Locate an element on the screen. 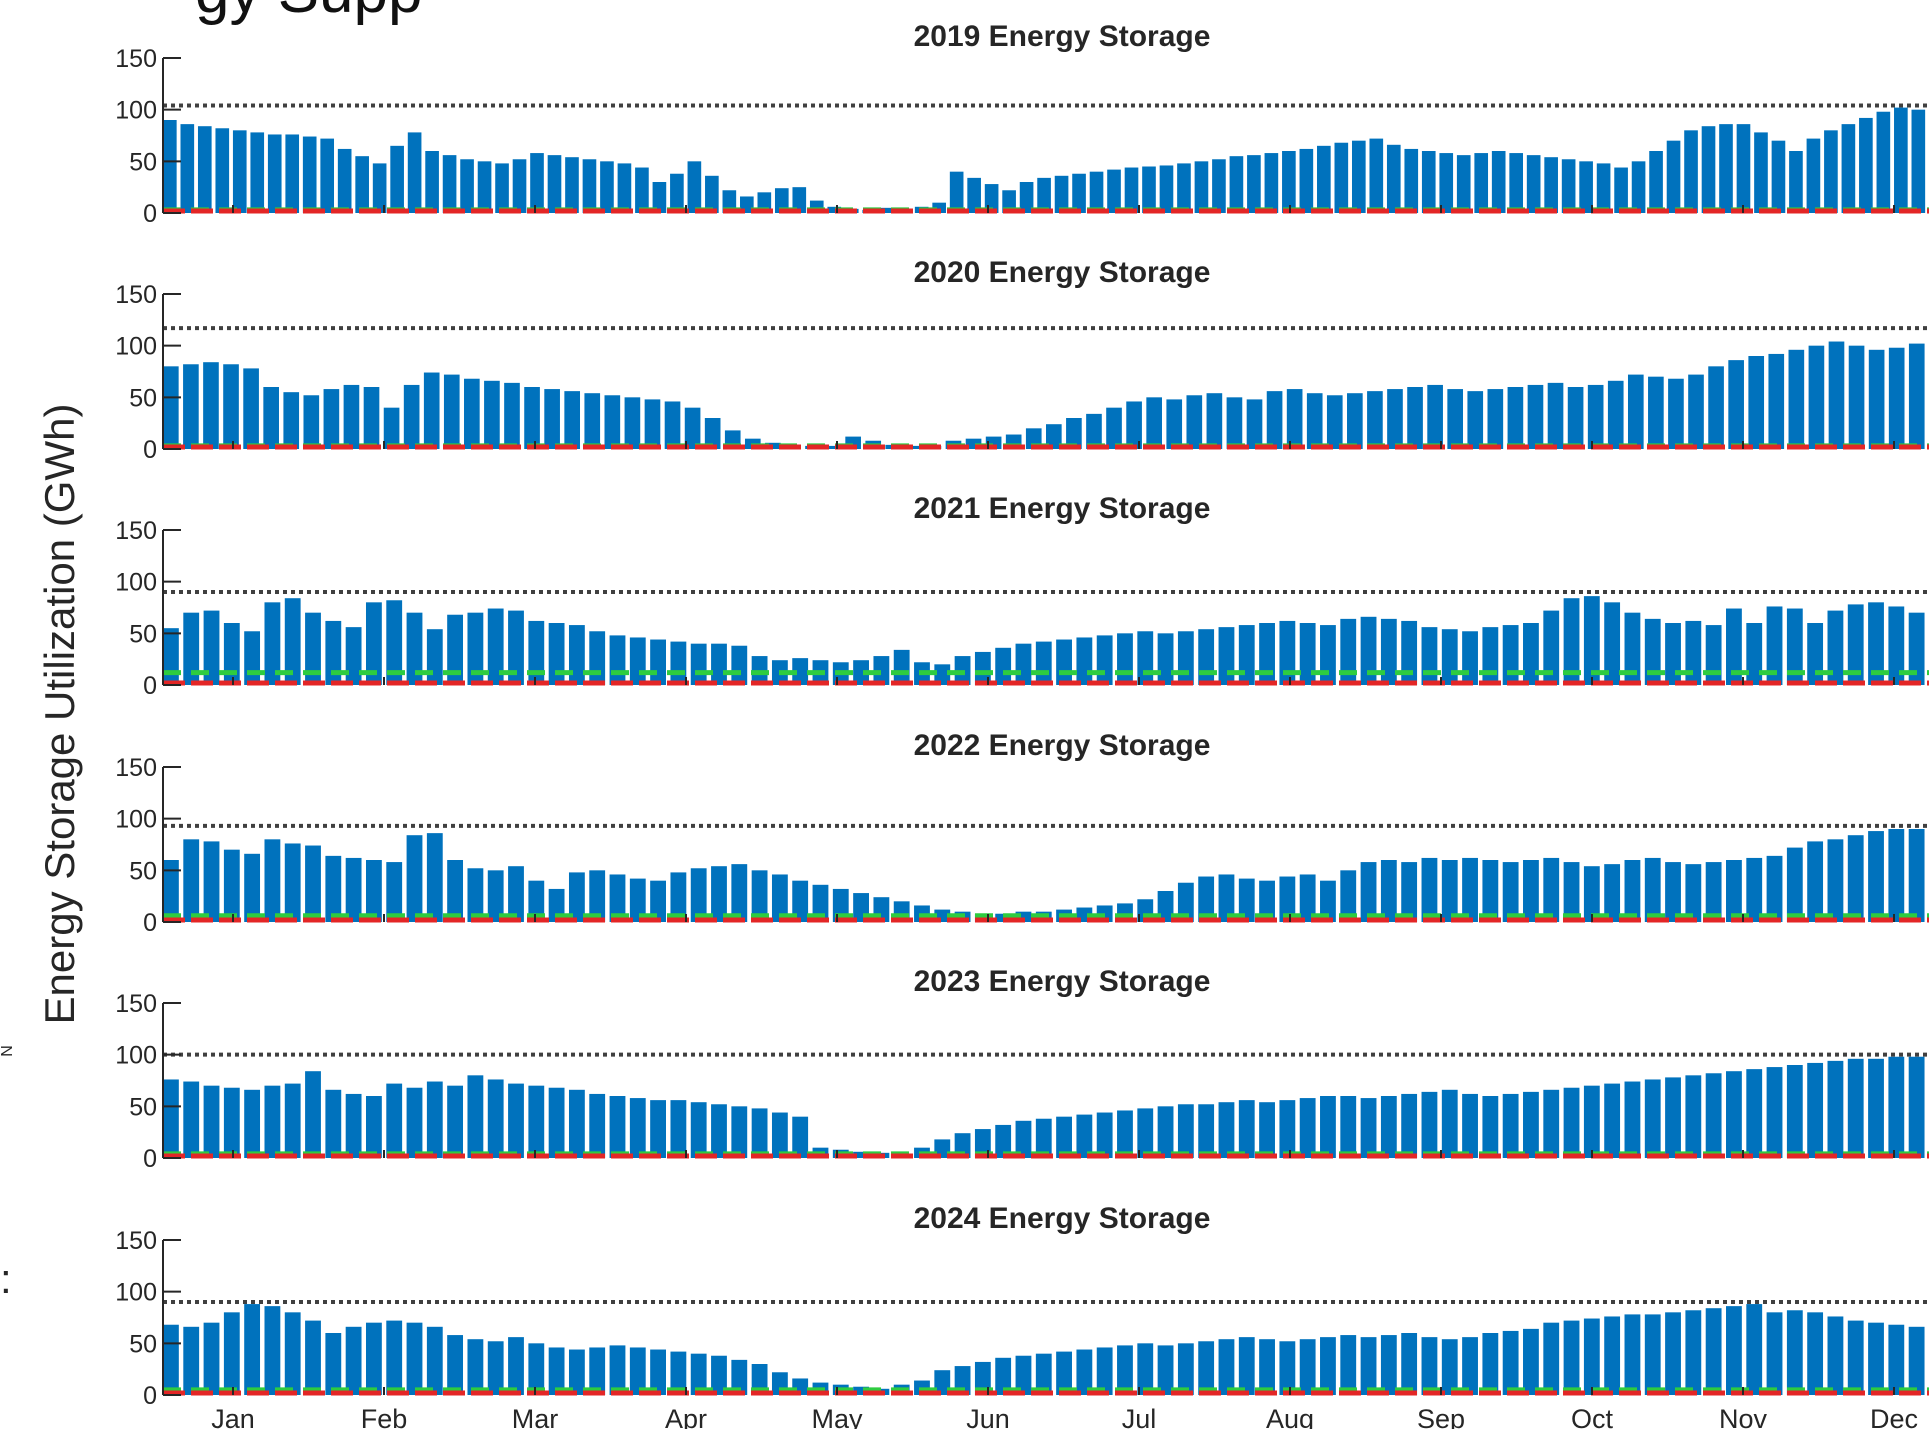 The height and width of the screenshot is (1429, 1929). y-tick-label: 150 is located at coordinates (136, 1004).